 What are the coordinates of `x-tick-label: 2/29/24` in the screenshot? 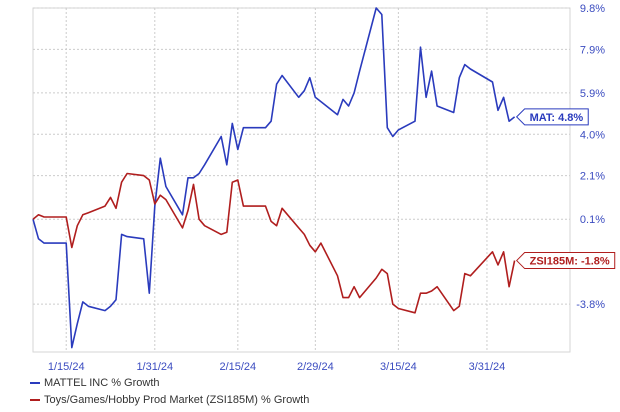 It's located at (315, 367).